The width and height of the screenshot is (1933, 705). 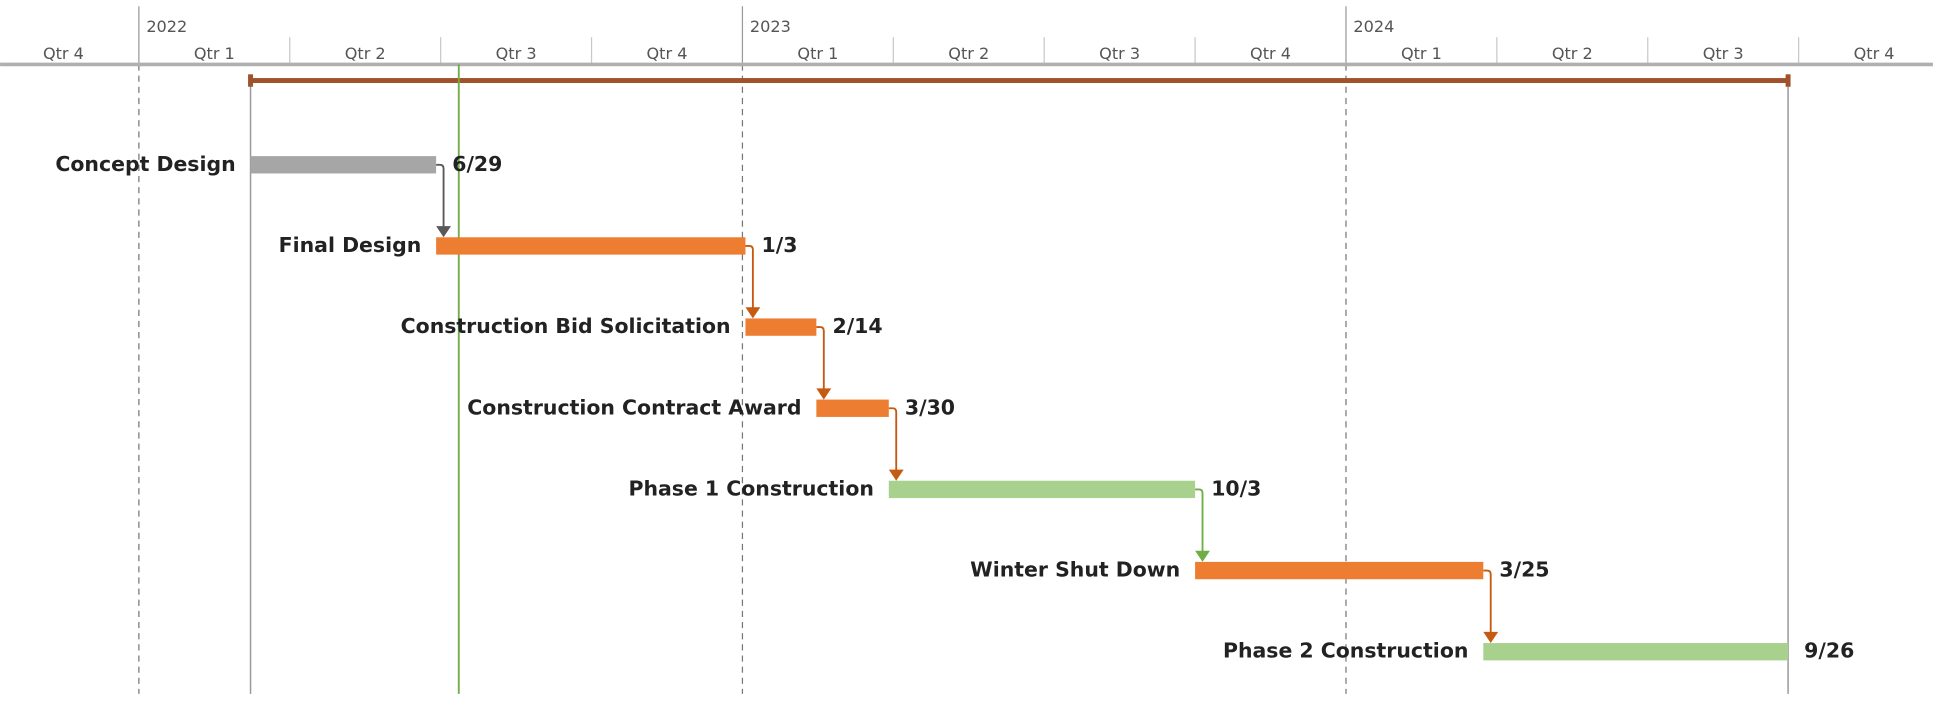 What do you see at coordinates (477, 164) in the screenshot?
I see `task-end-label: 6/29` at bounding box center [477, 164].